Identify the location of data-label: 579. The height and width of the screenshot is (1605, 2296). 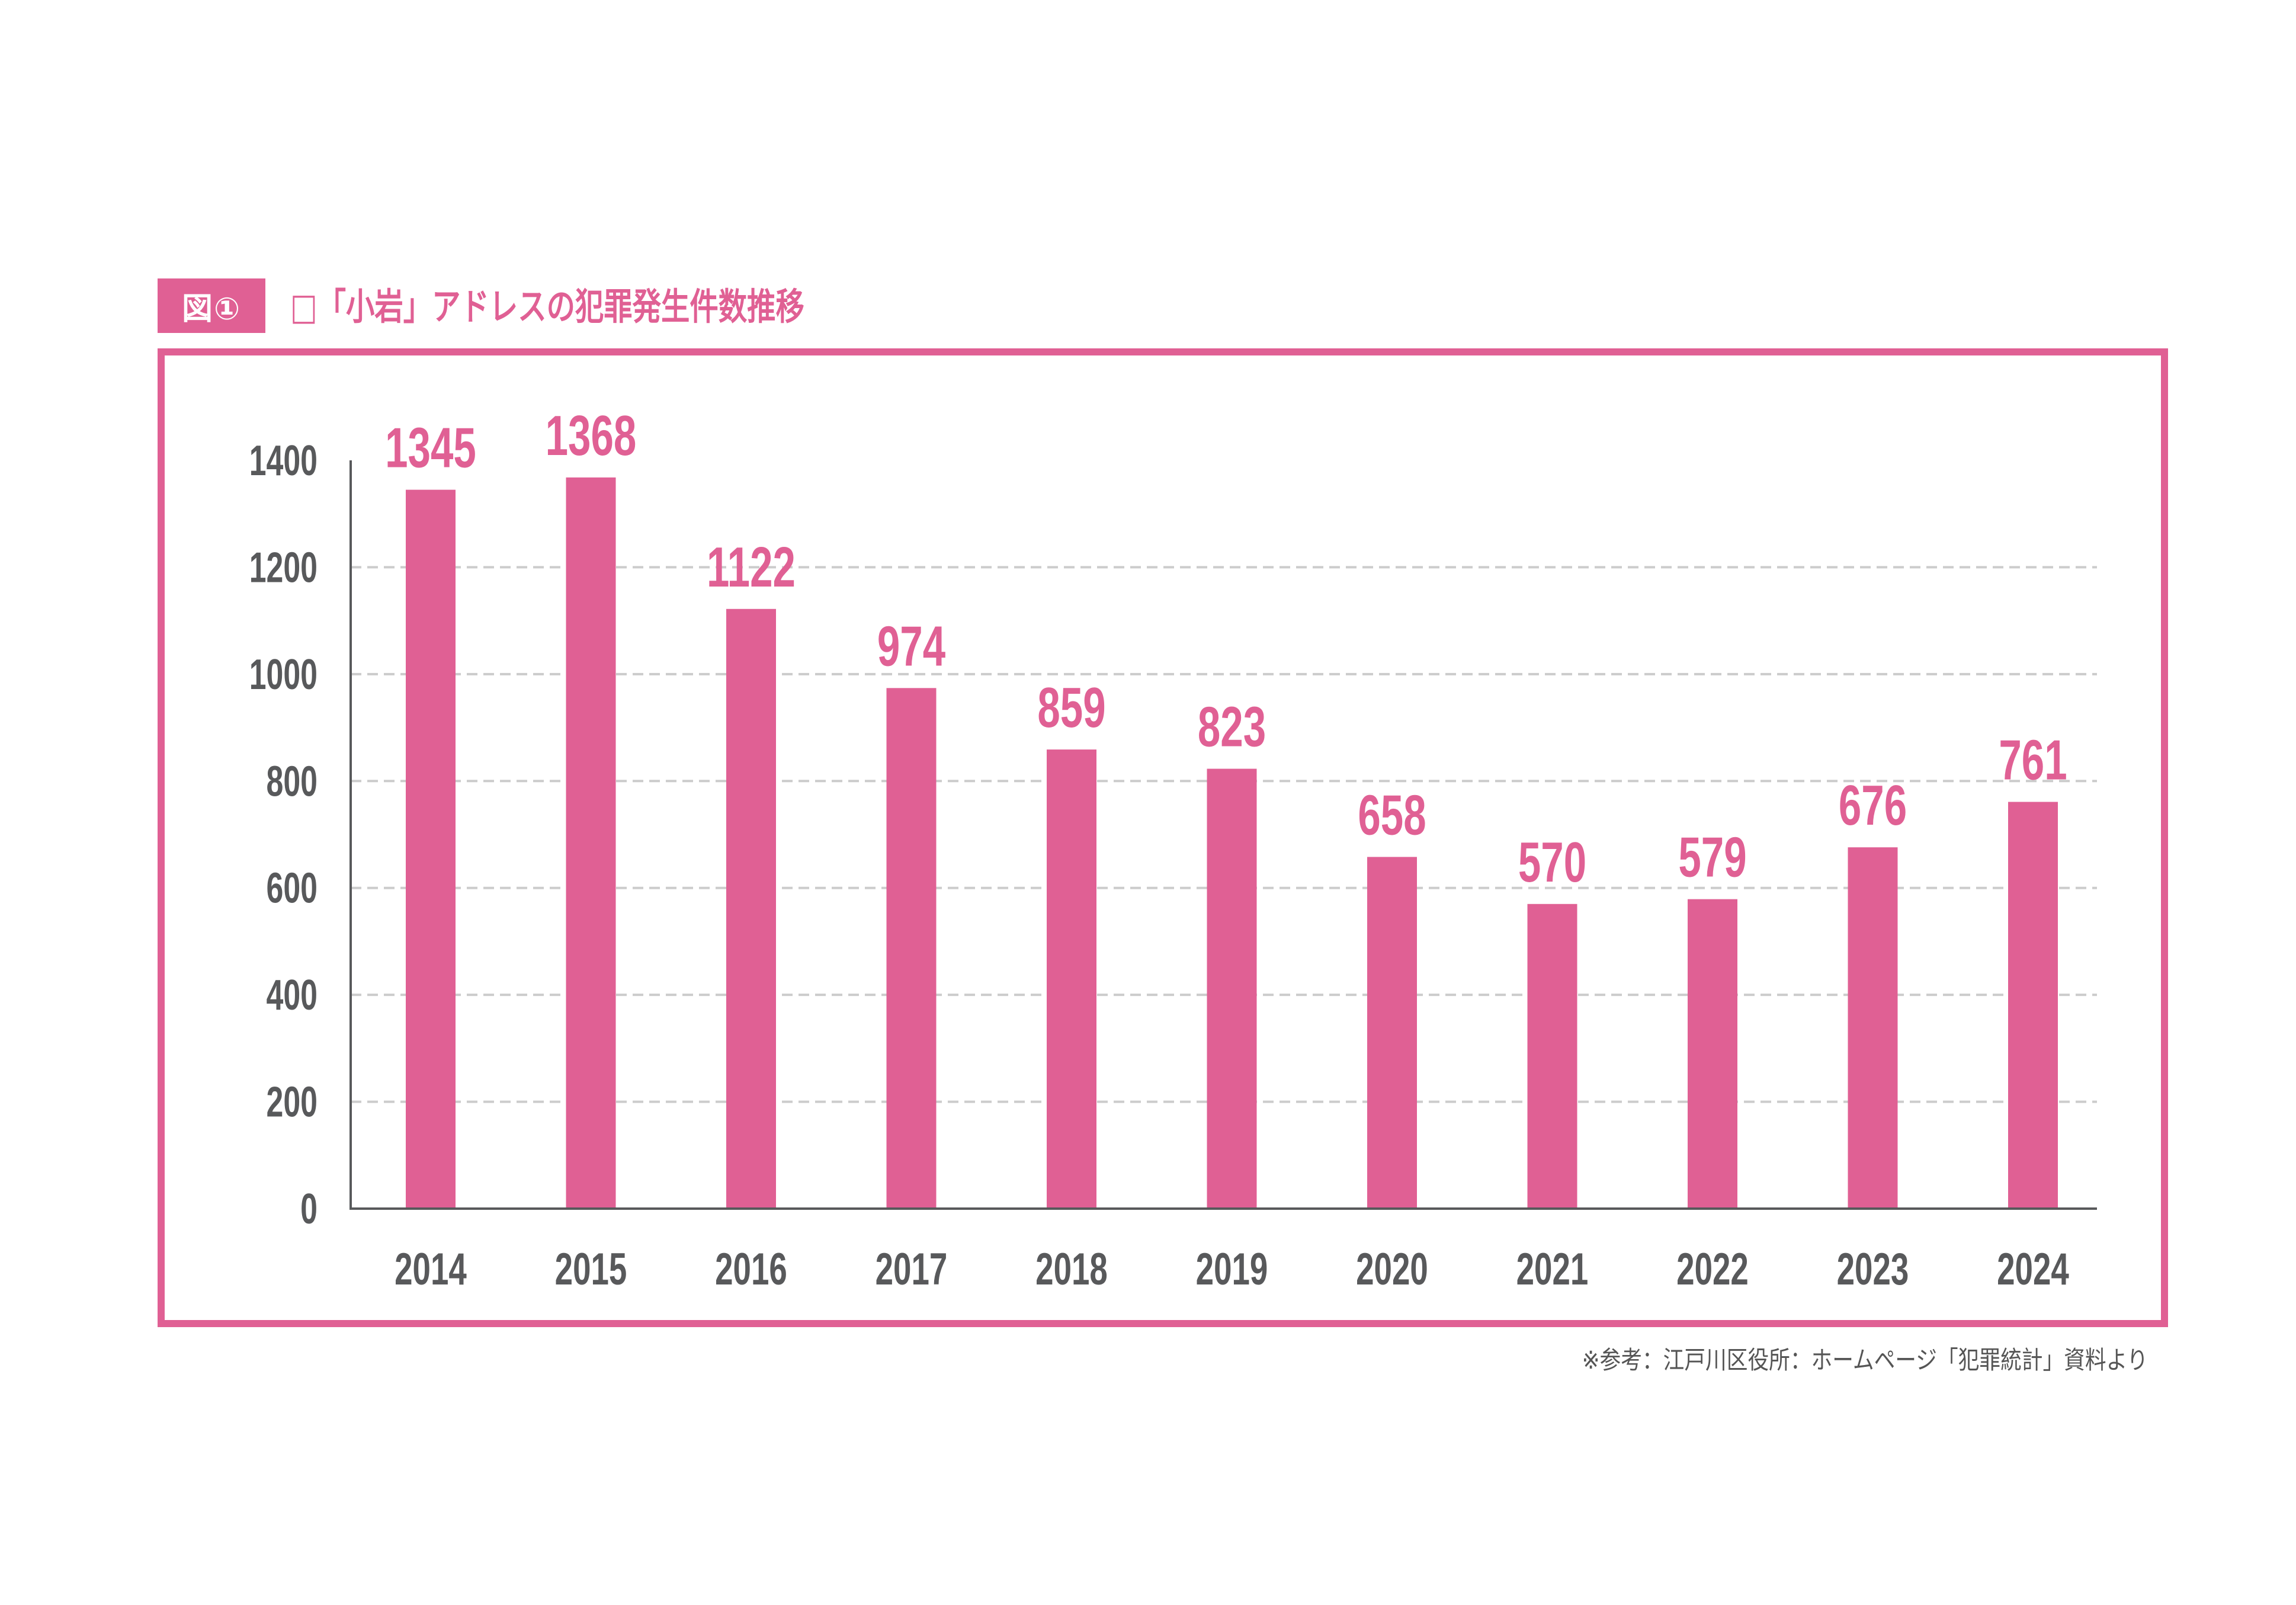
(1712, 857).